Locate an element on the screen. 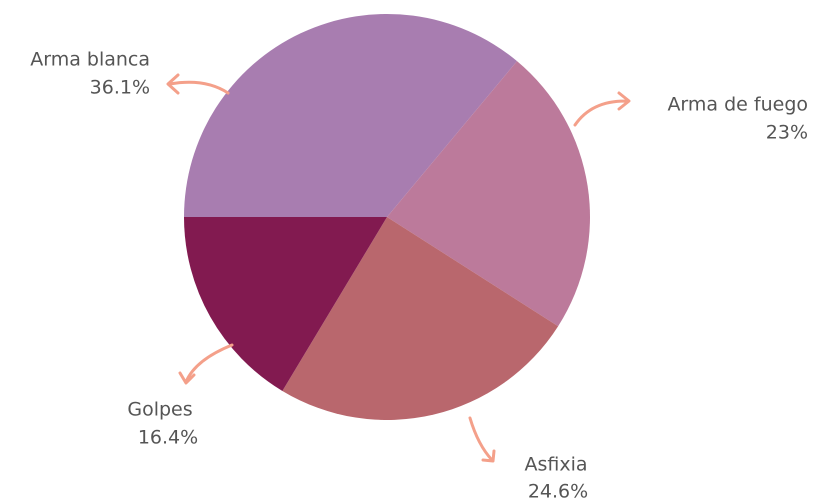  slice-label: Golpes is located at coordinates (159, 410).